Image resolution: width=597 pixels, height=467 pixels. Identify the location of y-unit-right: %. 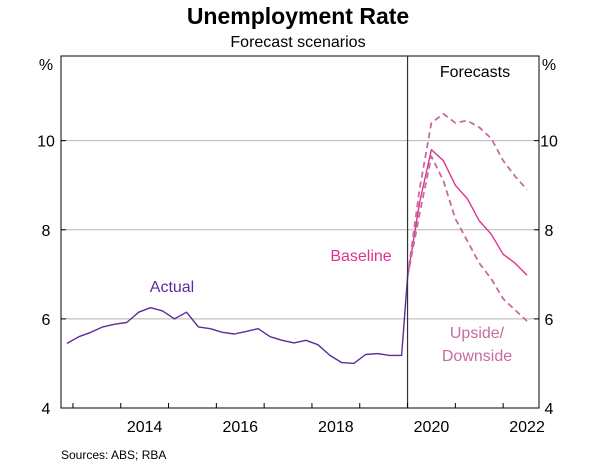
(549, 65).